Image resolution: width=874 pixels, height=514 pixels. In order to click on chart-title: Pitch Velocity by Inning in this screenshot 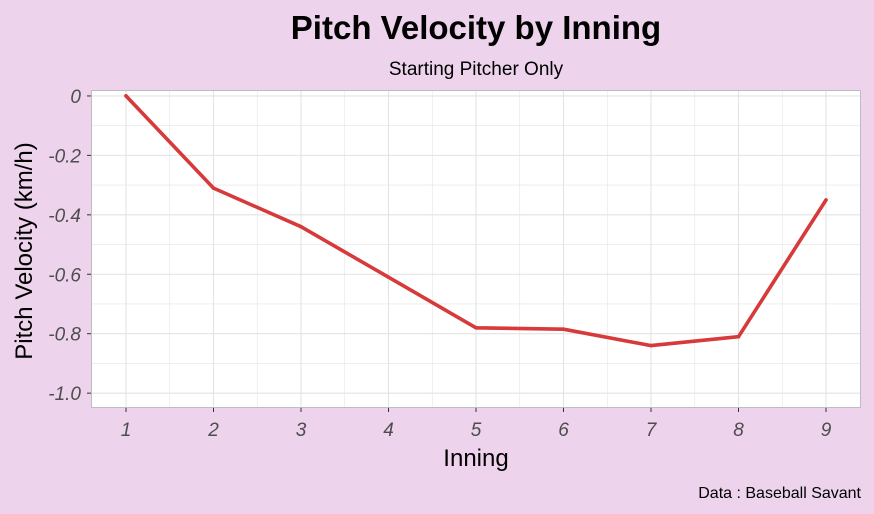, I will do `click(476, 27)`.